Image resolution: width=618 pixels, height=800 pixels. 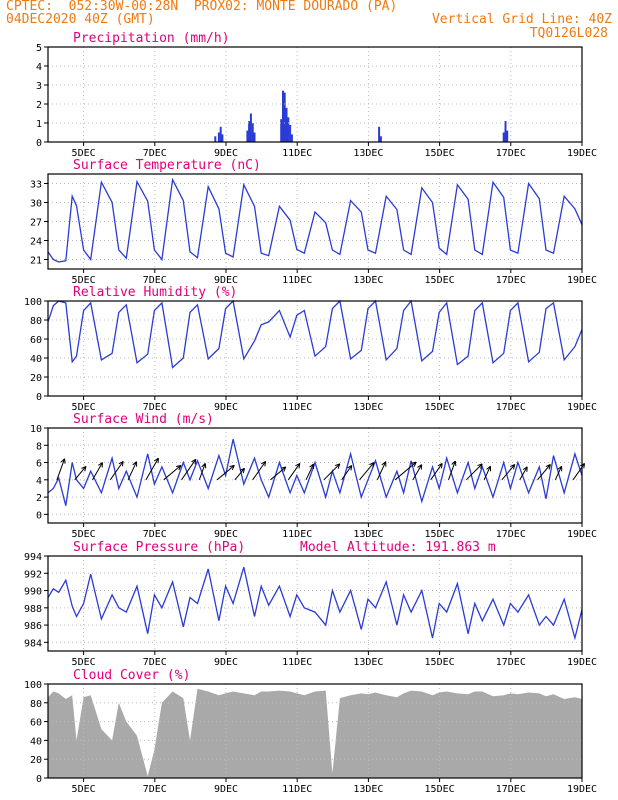 What do you see at coordinates (39, 464) in the screenshot?
I see `y-tick-label: 6` at bounding box center [39, 464].